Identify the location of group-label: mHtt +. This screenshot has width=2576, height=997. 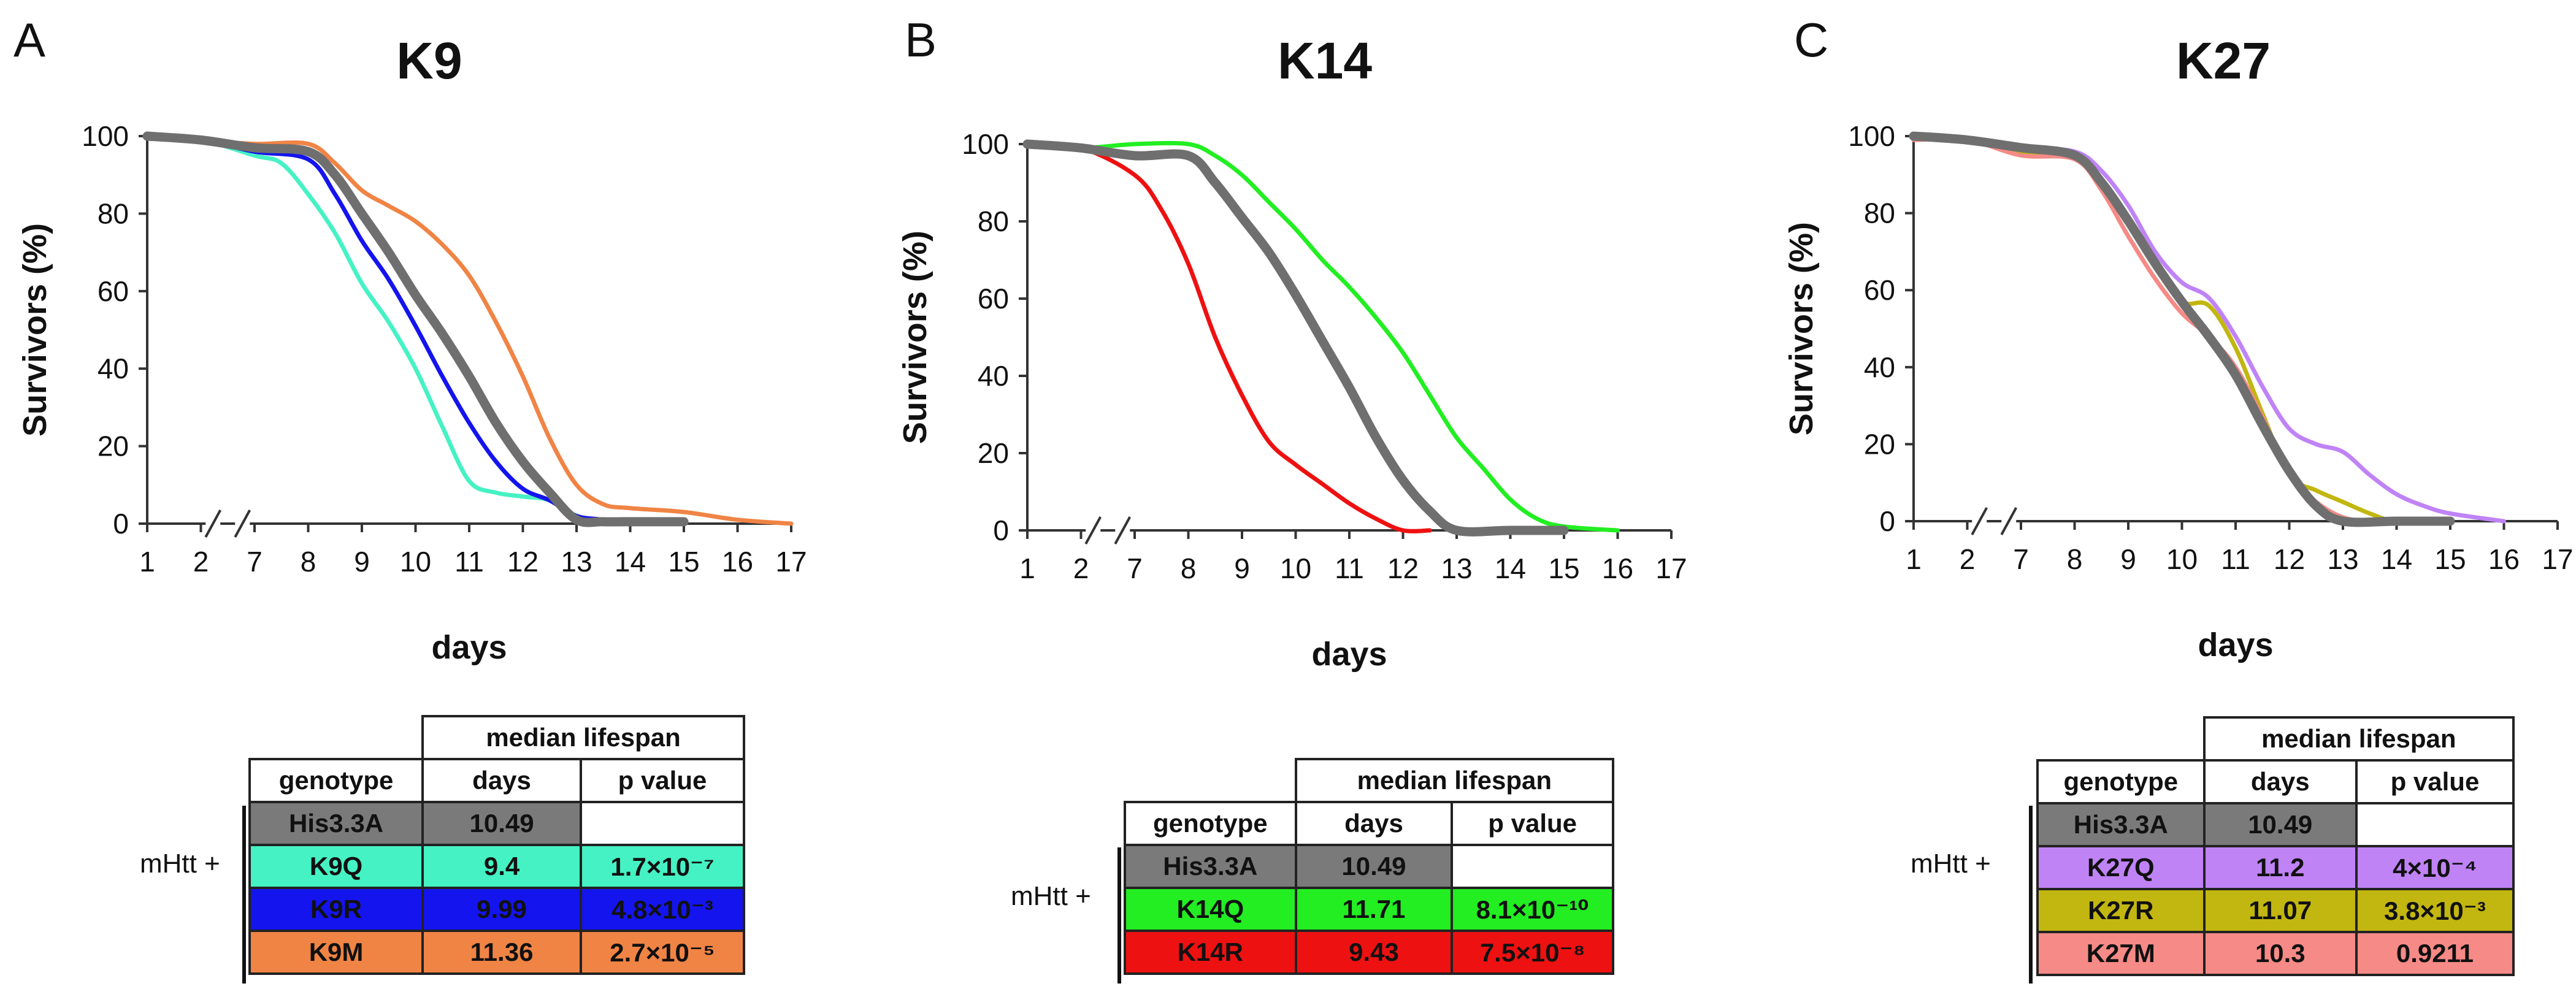
(1951, 864).